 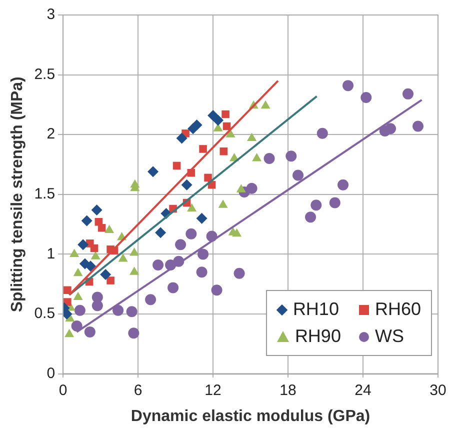 What do you see at coordinates (288, 390) in the screenshot?
I see `x-tick-label: 18` at bounding box center [288, 390].